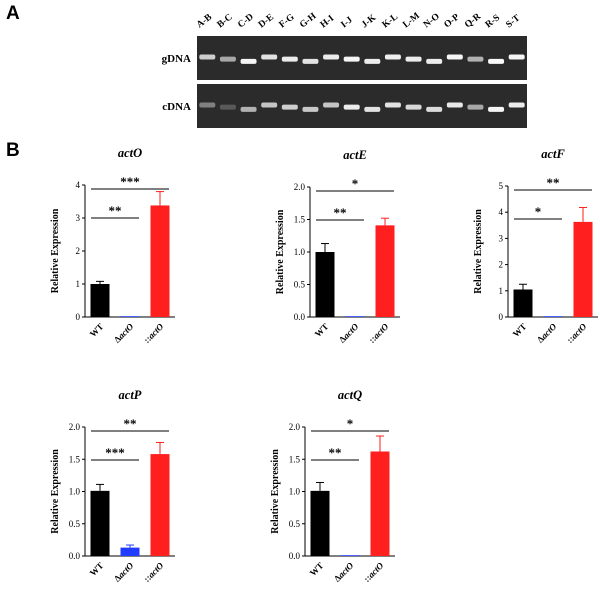  What do you see at coordinates (130, 395) in the screenshot?
I see `chart-title: actP` at bounding box center [130, 395].